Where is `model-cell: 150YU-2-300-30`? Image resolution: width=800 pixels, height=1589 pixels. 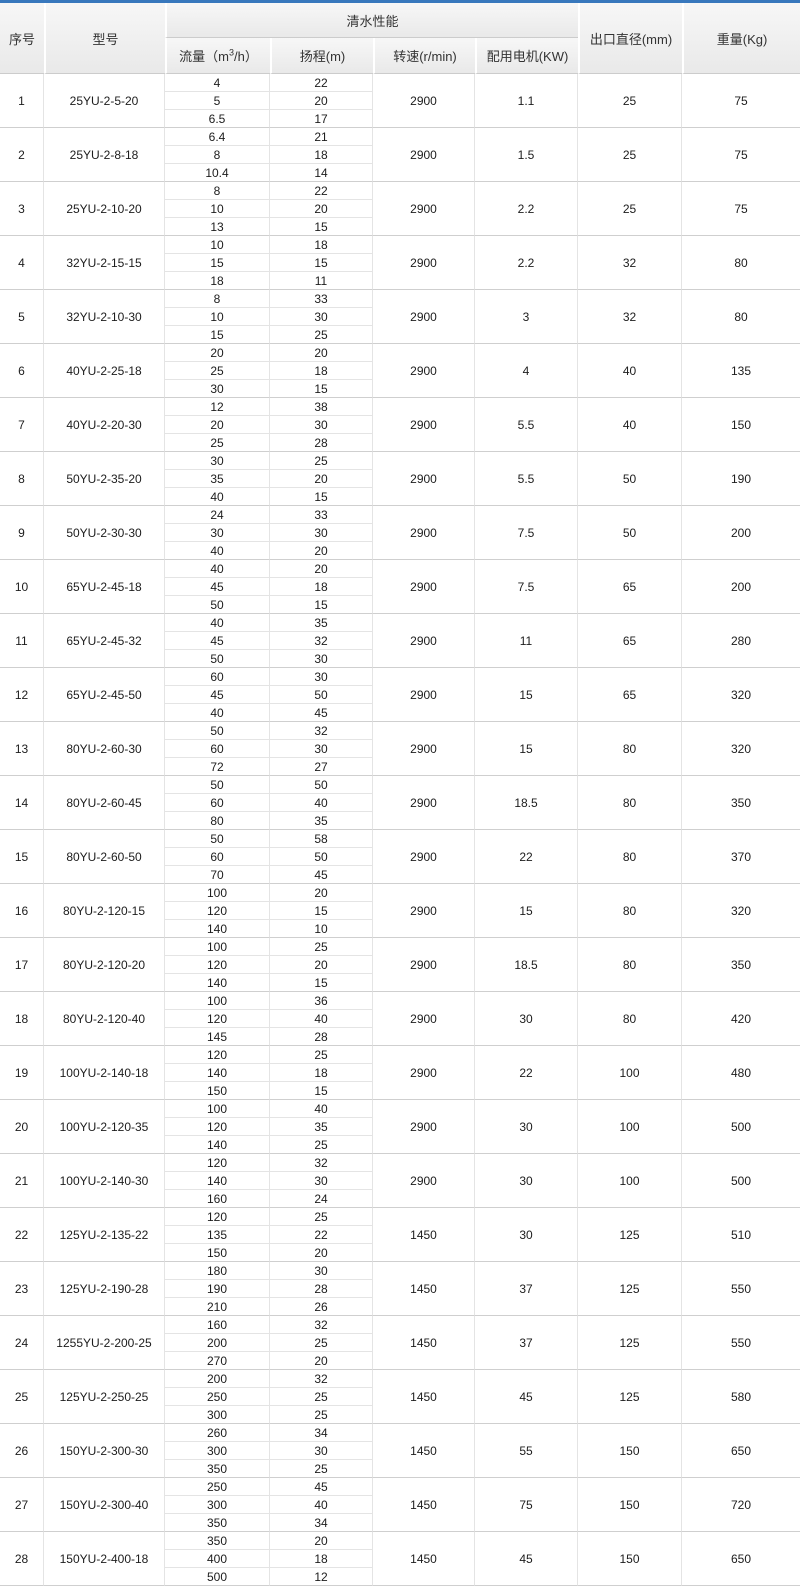 model-cell: 150YU-2-300-30 is located at coordinates (104, 1451).